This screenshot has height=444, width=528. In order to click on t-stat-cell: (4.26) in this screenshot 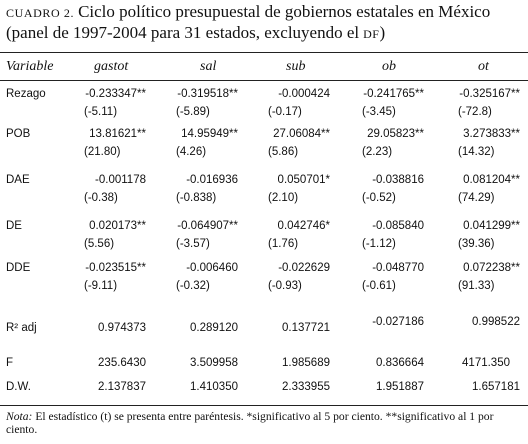, I will do `click(191, 152)`.